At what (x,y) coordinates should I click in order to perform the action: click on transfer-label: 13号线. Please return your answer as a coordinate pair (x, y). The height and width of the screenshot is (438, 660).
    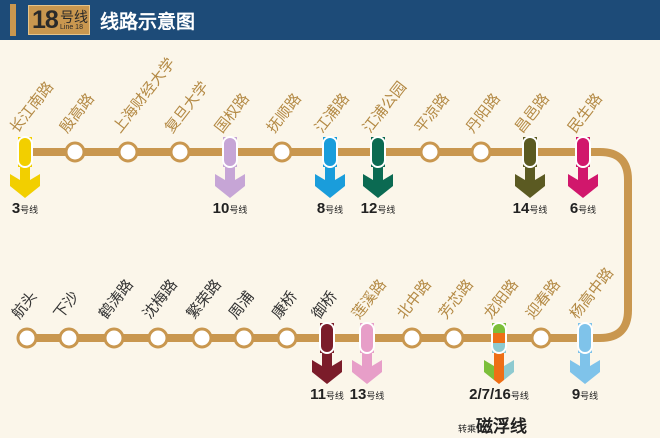
    Looking at the image, I should click on (367, 394).